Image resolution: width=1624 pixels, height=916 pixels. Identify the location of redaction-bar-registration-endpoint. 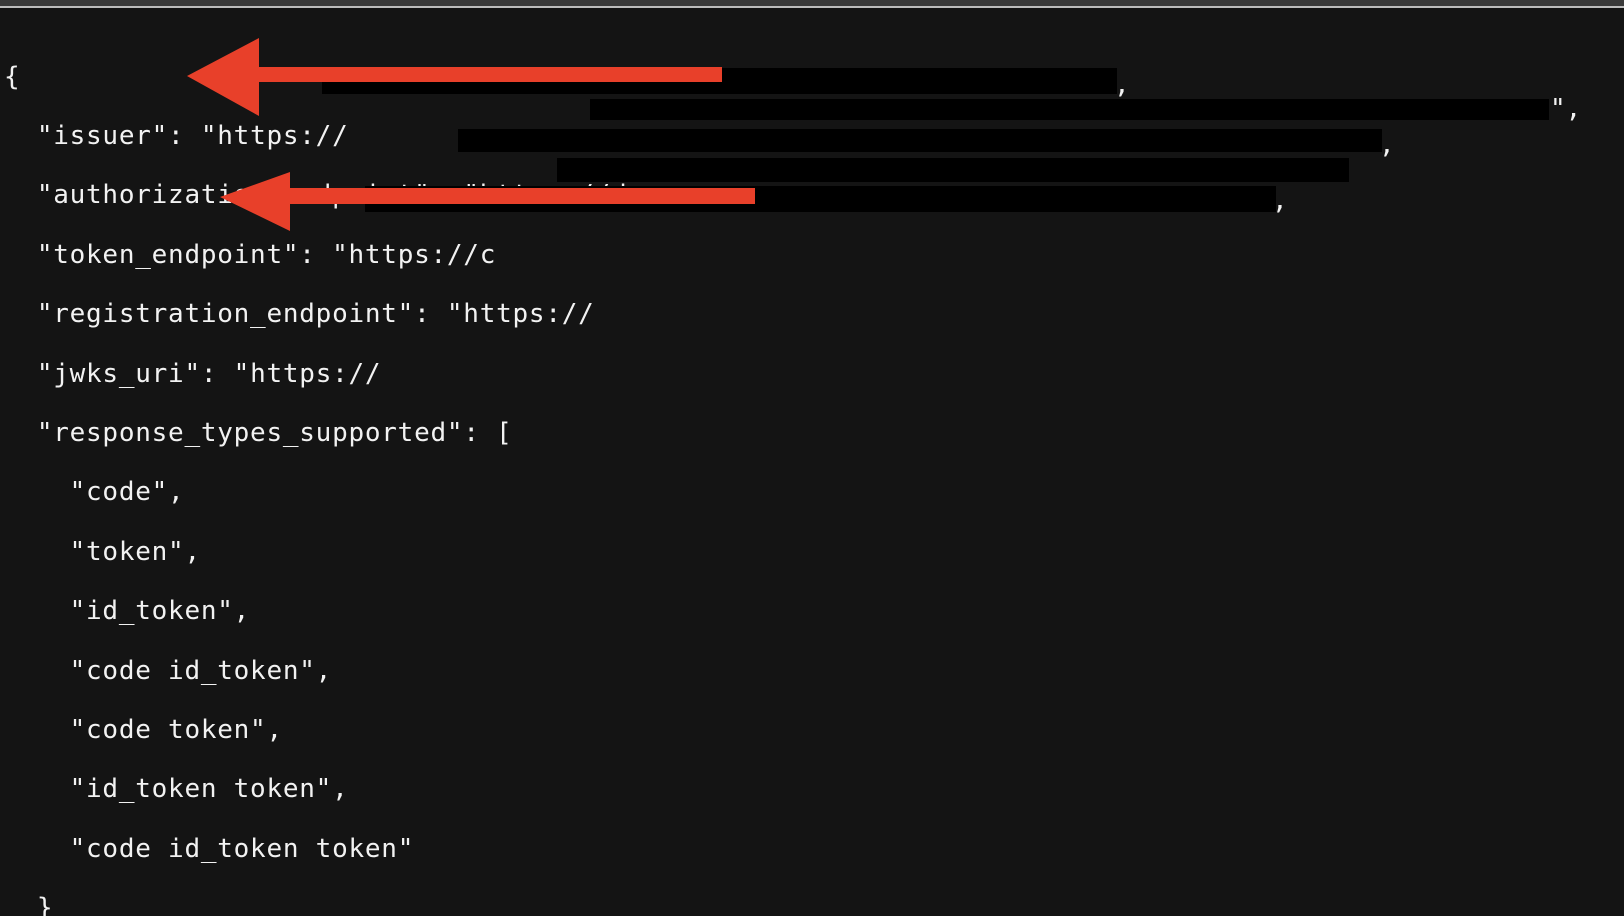
(953, 170).